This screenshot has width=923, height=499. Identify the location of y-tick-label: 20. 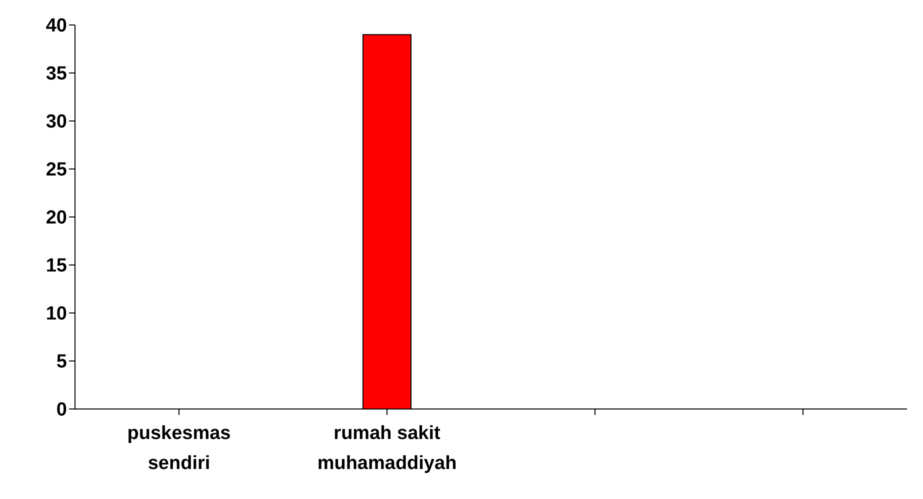
(56, 218).